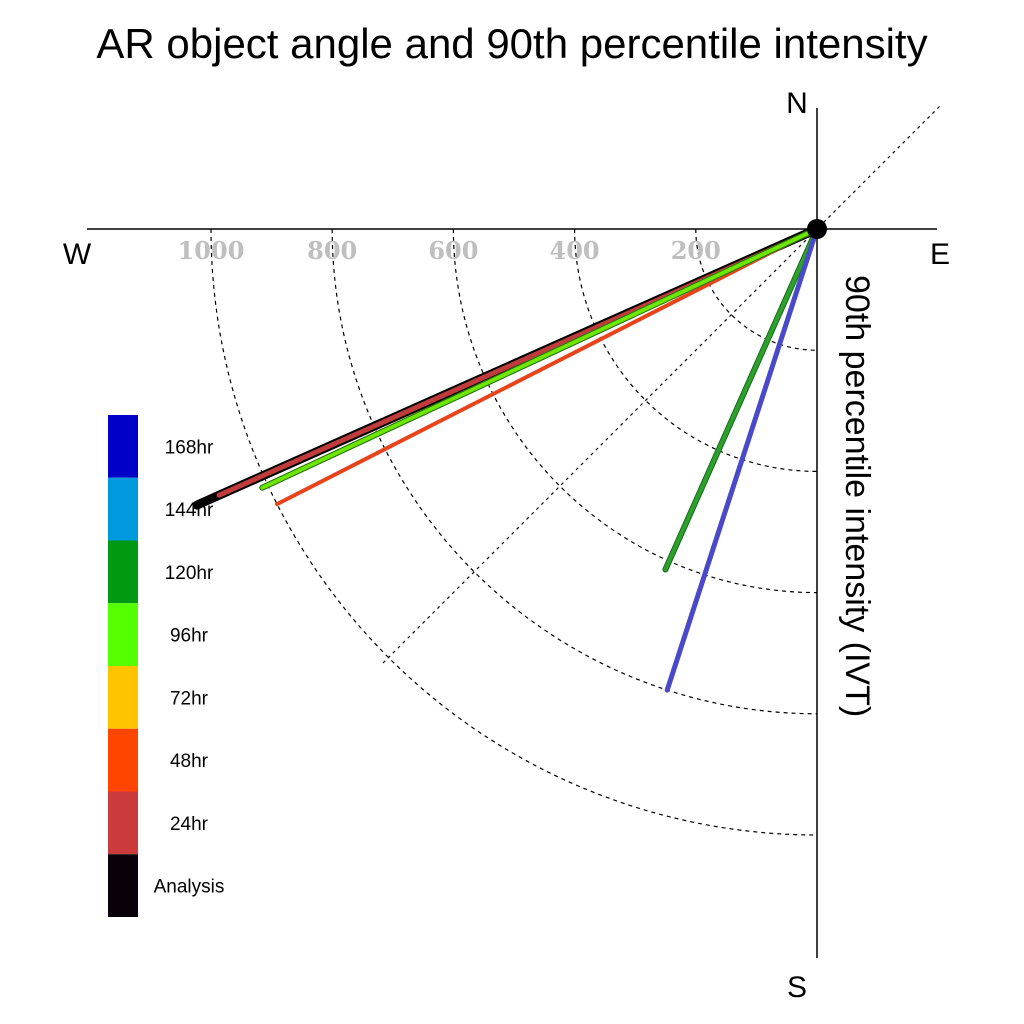 The height and width of the screenshot is (1024, 1024). What do you see at coordinates (189, 447) in the screenshot?
I see `legend-label: 168hr` at bounding box center [189, 447].